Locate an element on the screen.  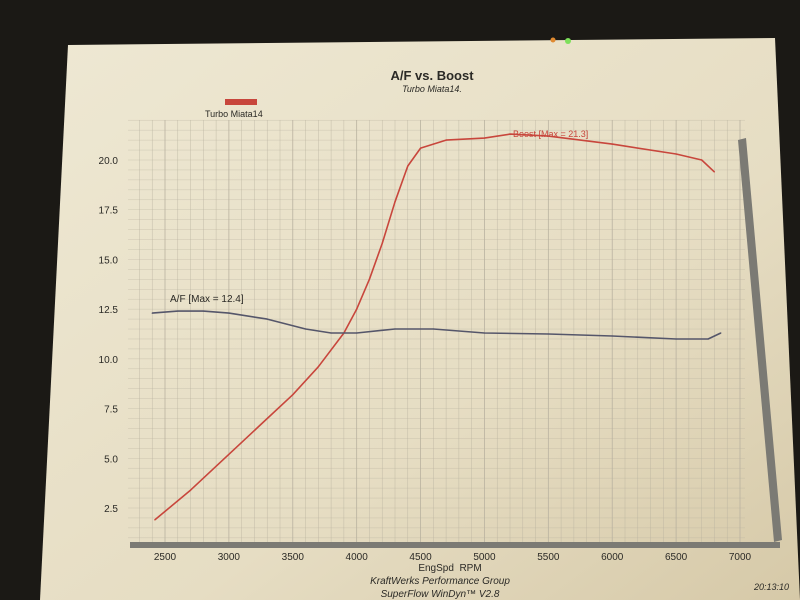
y-tick-label: 10.0 is located at coordinates (109, 360).